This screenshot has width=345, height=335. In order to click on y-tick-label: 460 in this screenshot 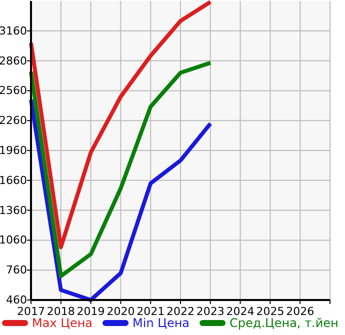, I will do `click(16, 300)`.